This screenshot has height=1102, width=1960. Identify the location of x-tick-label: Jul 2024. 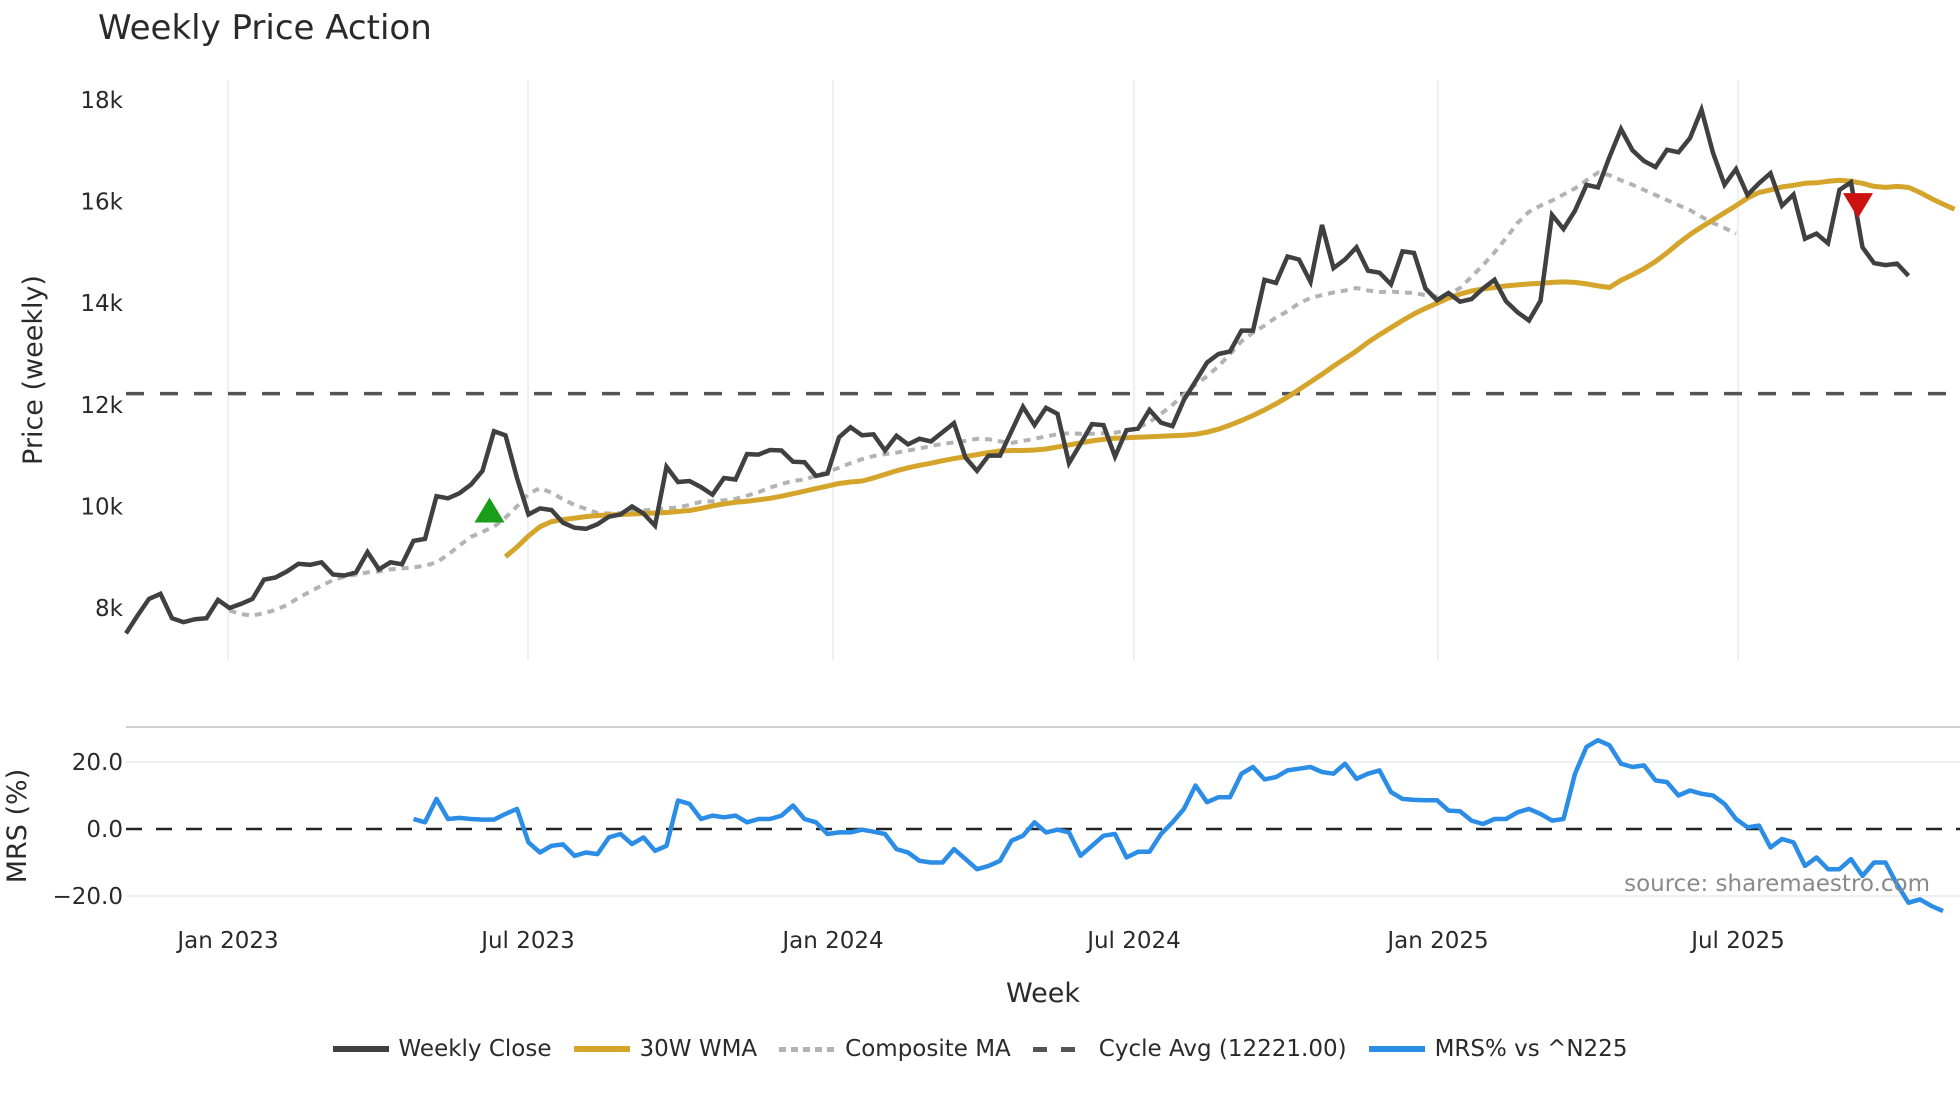
(1133, 941).